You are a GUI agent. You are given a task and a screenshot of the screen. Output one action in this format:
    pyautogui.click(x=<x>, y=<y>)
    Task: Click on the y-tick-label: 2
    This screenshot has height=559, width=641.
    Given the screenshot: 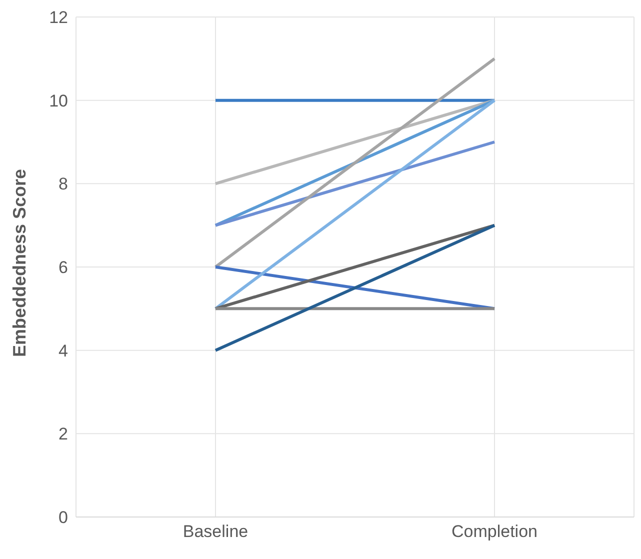 What is the action you would take?
    pyautogui.click(x=63, y=434)
    